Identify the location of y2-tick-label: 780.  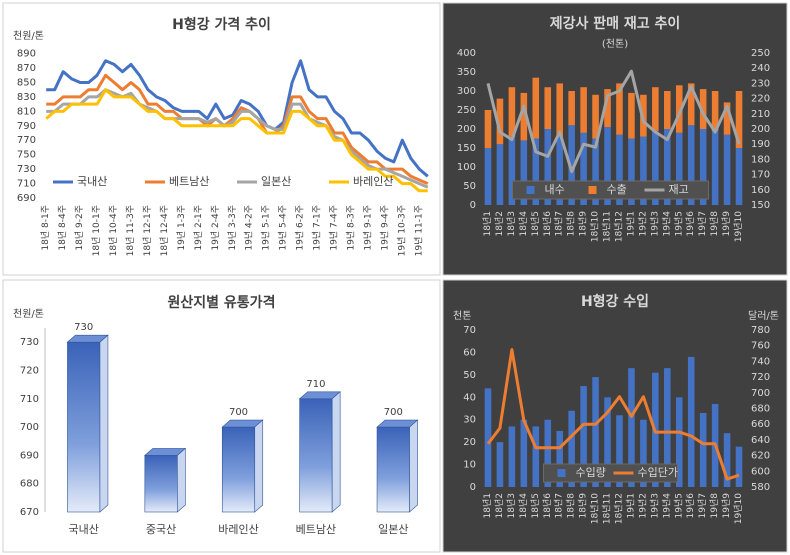
(760, 330).